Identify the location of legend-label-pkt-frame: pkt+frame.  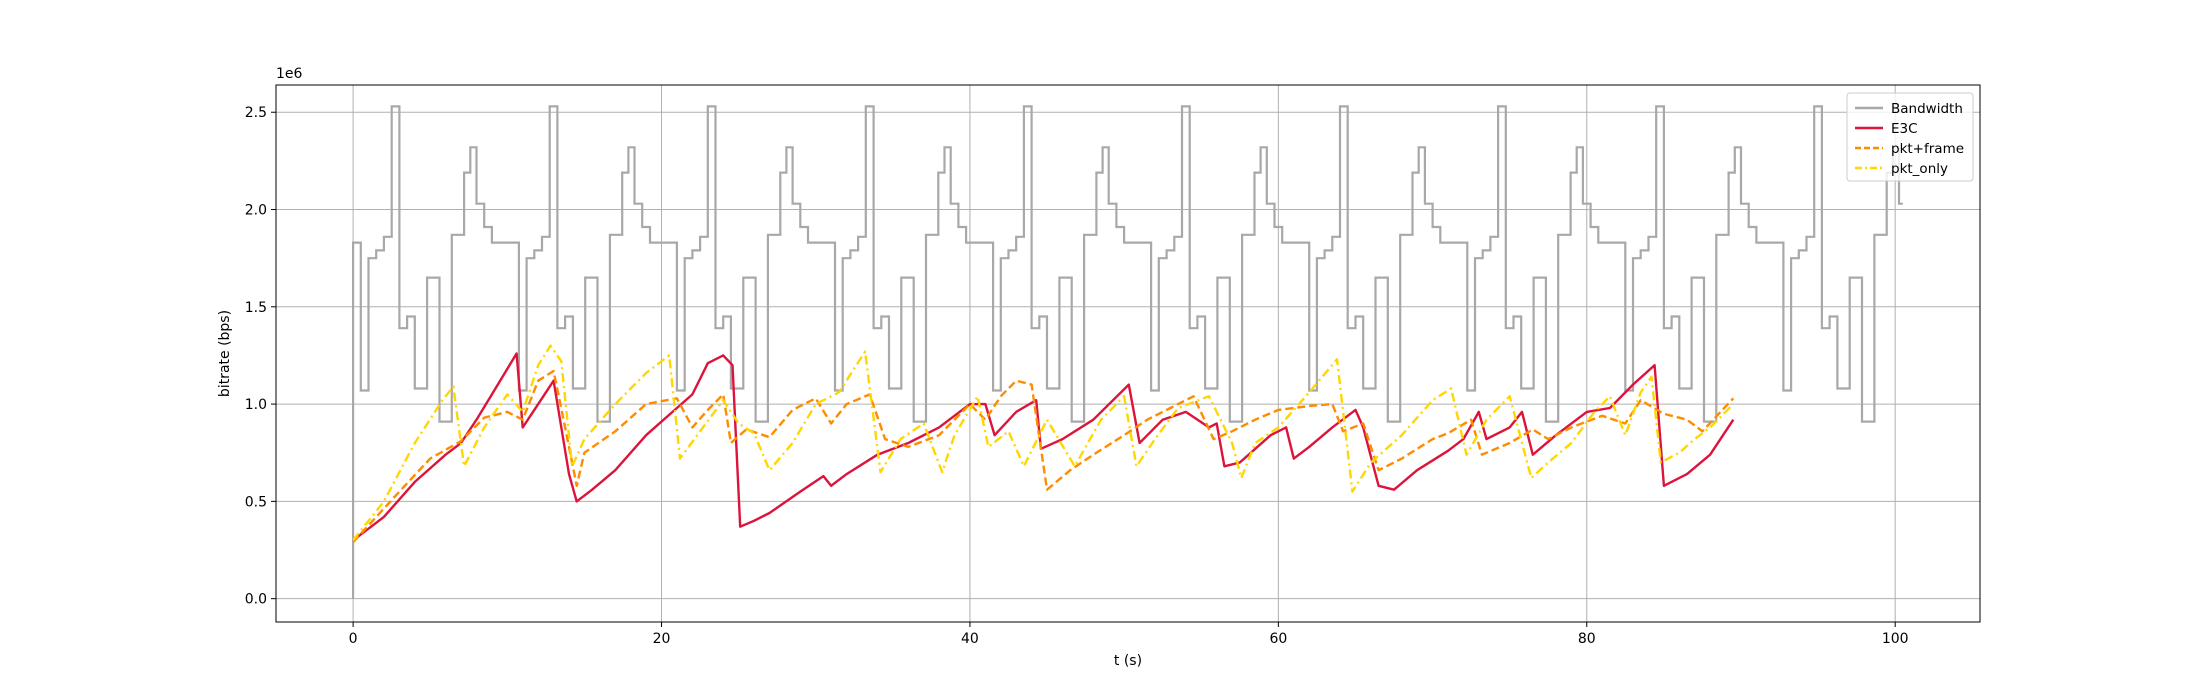
(1927, 149).